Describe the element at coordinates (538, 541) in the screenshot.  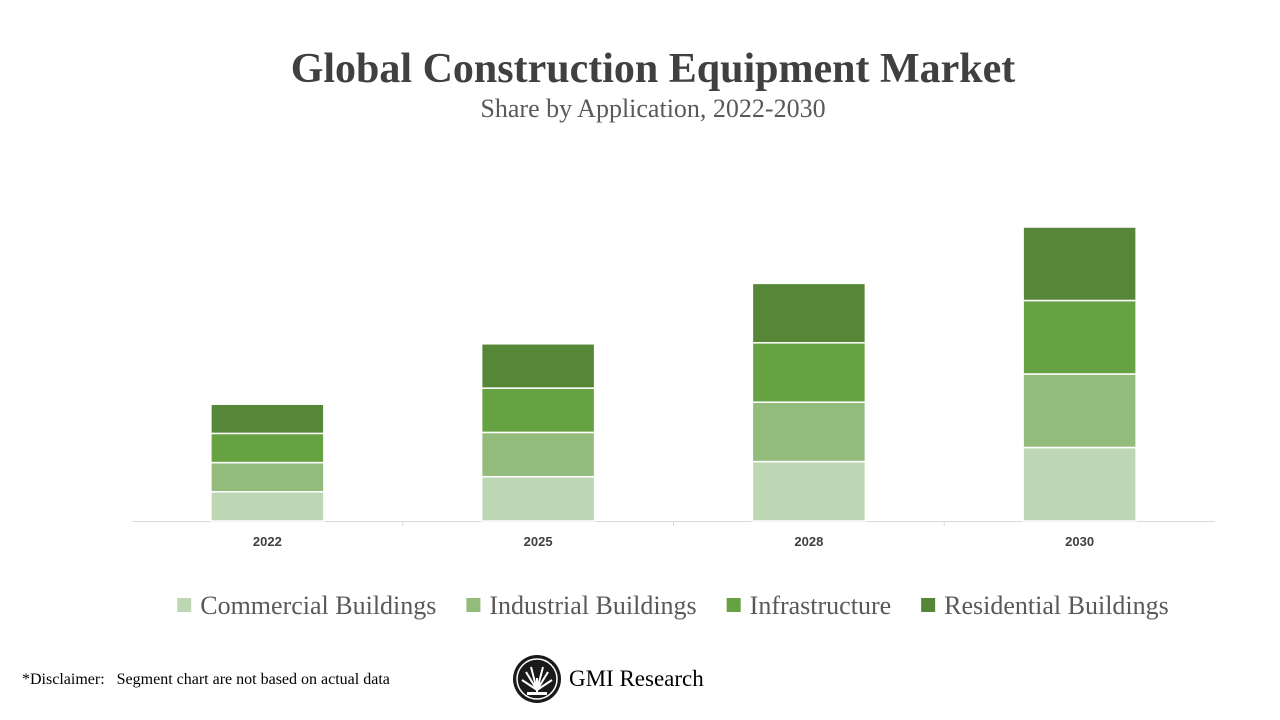
I see `x-tick-label: 2025` at that location.